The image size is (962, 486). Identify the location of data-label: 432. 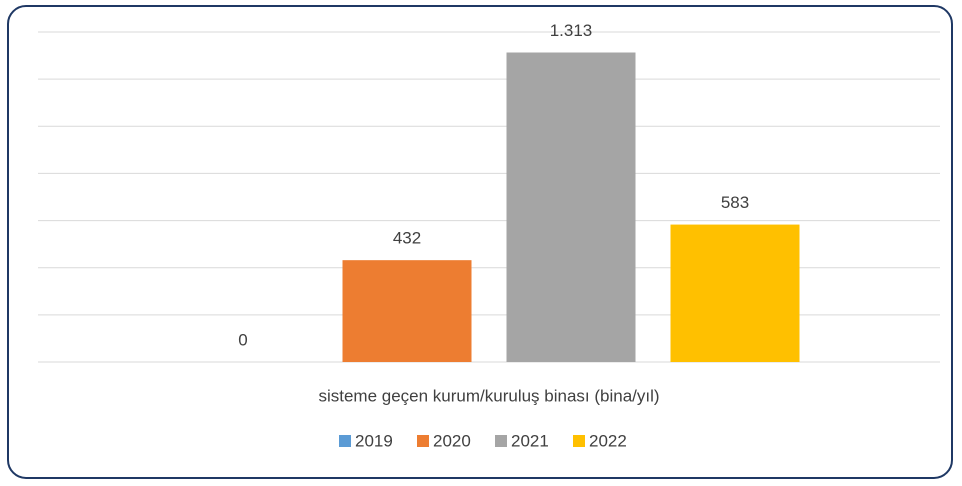
(407, 238).